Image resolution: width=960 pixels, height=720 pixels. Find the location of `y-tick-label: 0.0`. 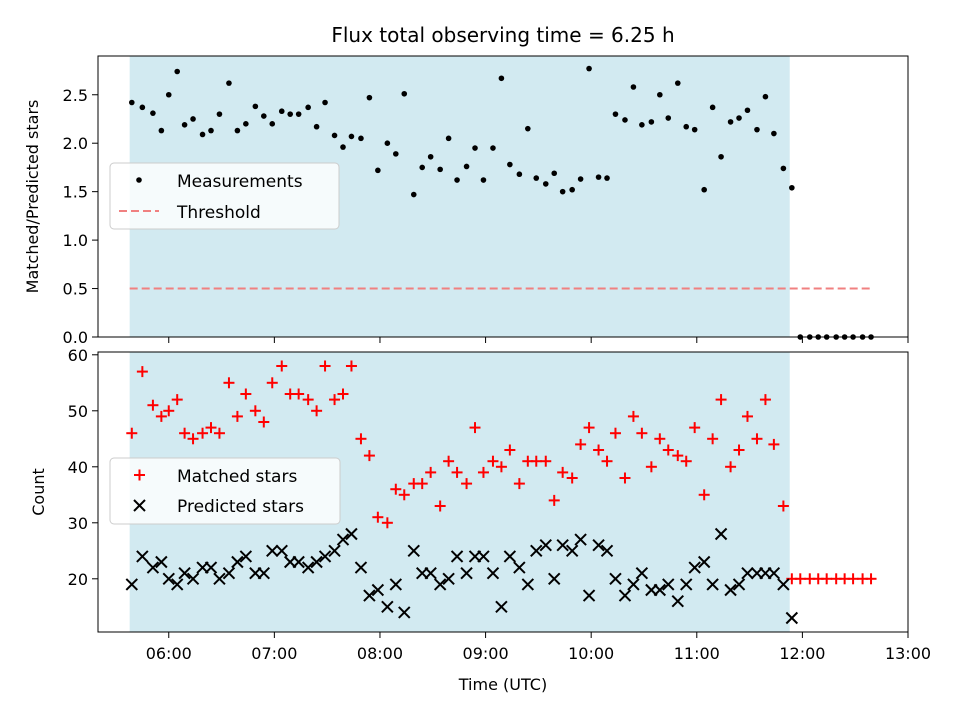

y-tick-label: 0.0 is located at coordinates (75, 337).